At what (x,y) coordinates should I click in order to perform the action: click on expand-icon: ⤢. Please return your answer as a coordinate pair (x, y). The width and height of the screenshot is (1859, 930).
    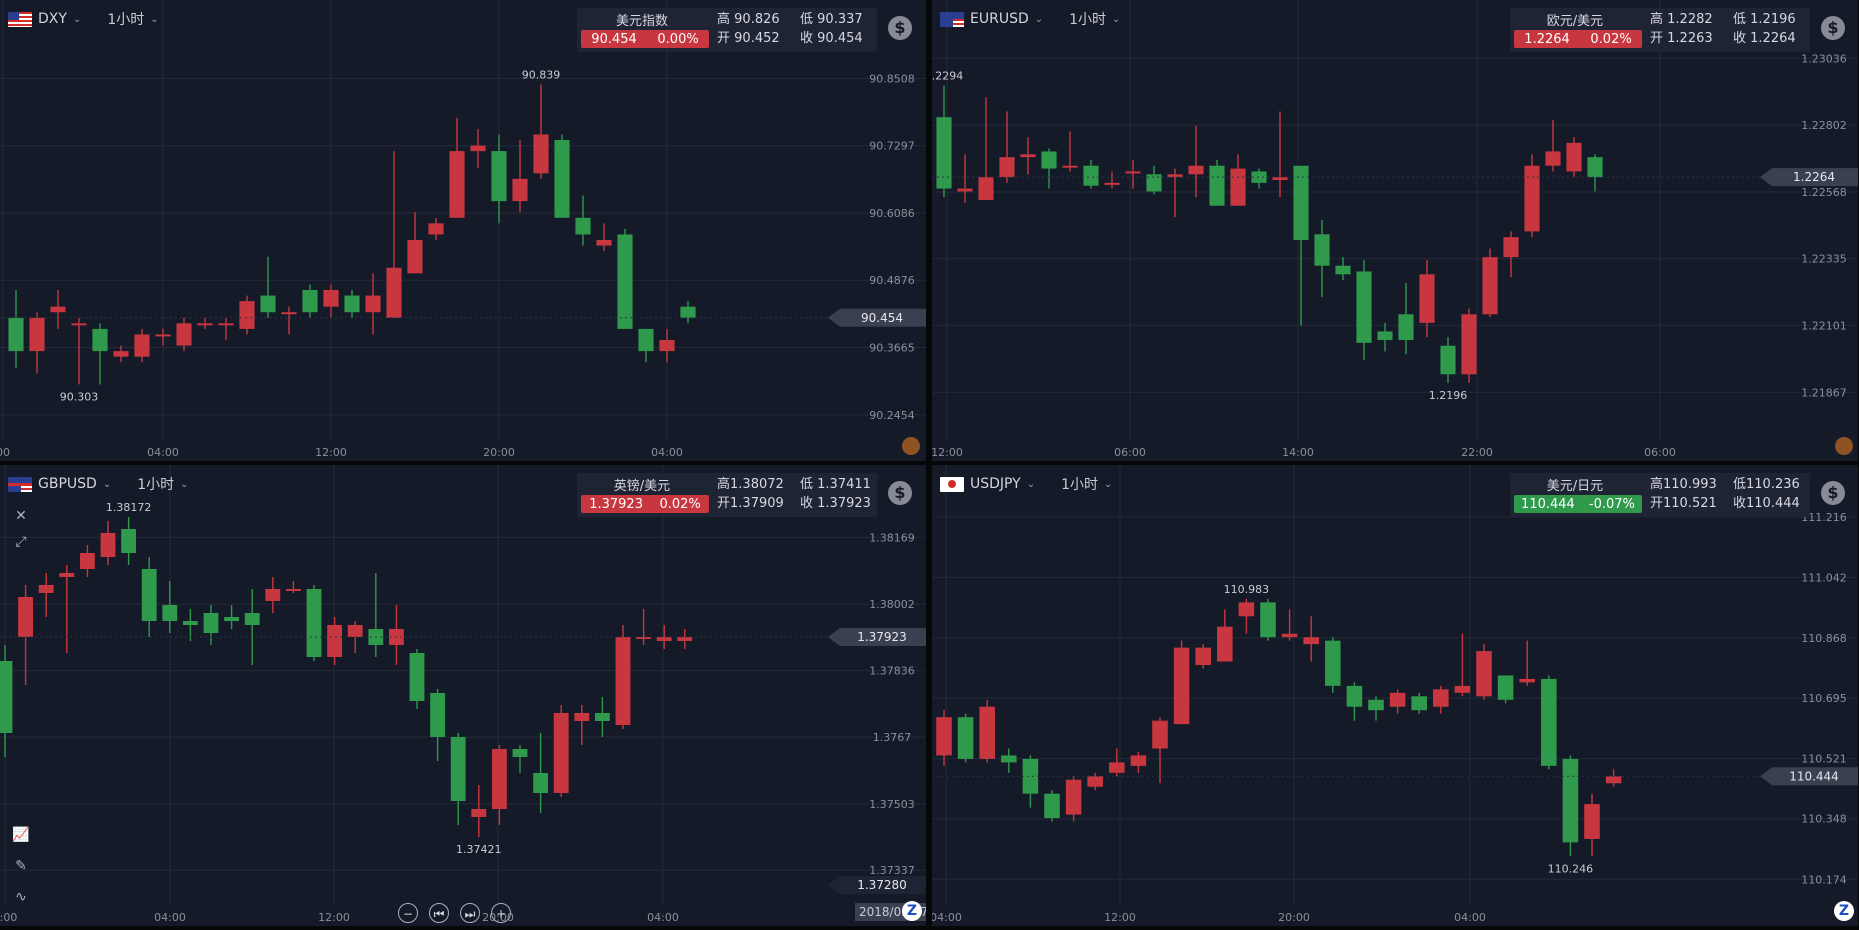
    Looking at the image, I should click on (21, 542).